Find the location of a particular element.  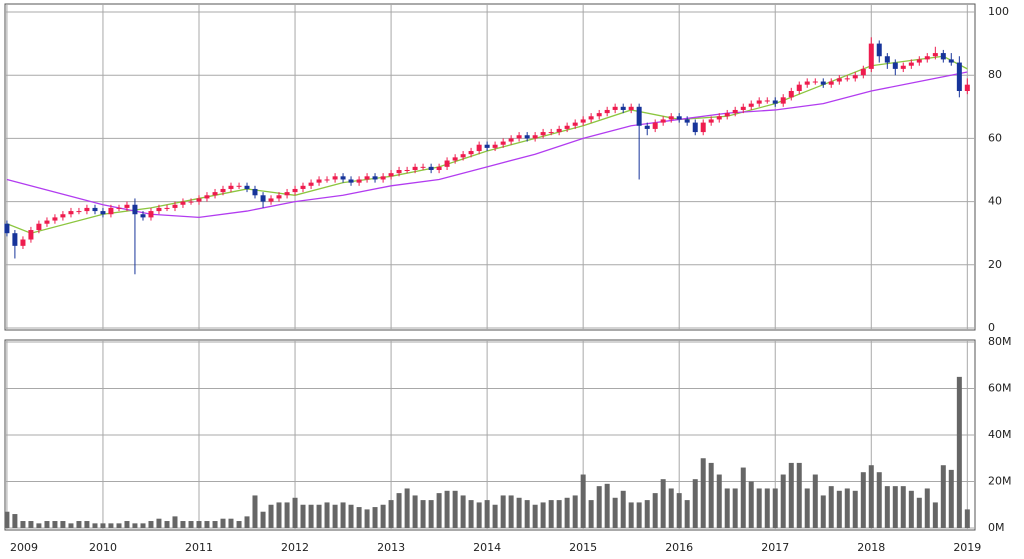

x-tick-label: 2018 is located at coordinates (871, 547).